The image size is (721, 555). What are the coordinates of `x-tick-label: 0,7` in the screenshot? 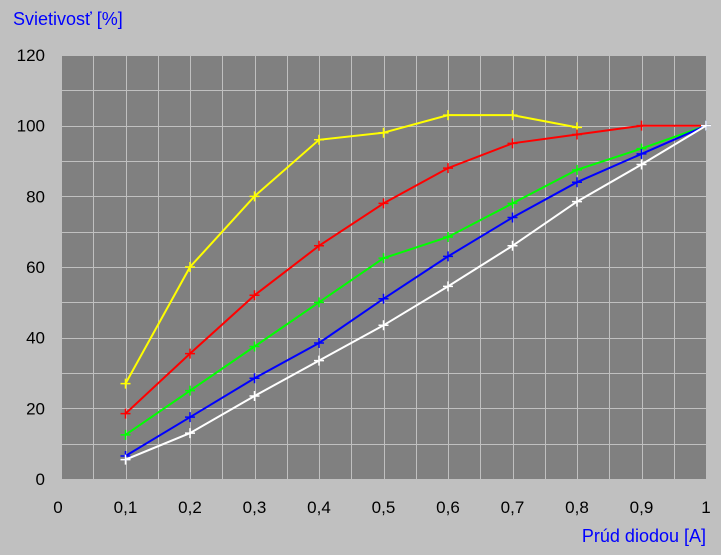 It's located at (513, 507).